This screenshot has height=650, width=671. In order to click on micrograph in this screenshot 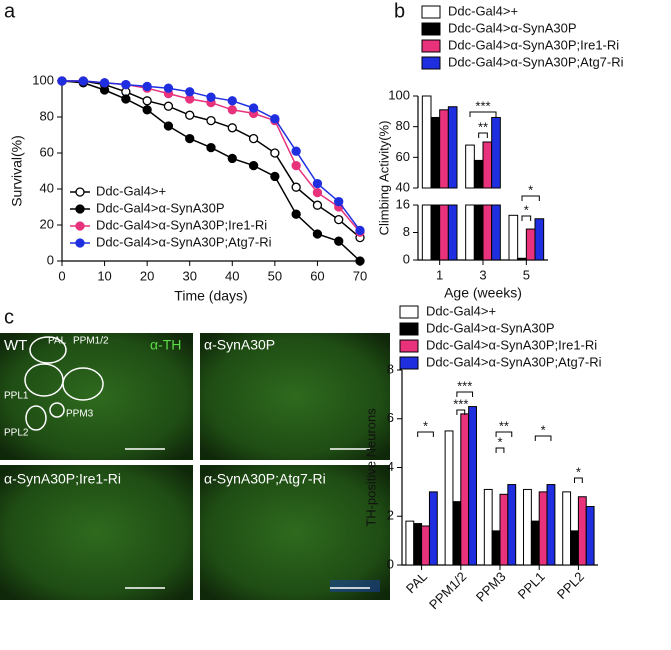, I will do `click(96, 532)`.